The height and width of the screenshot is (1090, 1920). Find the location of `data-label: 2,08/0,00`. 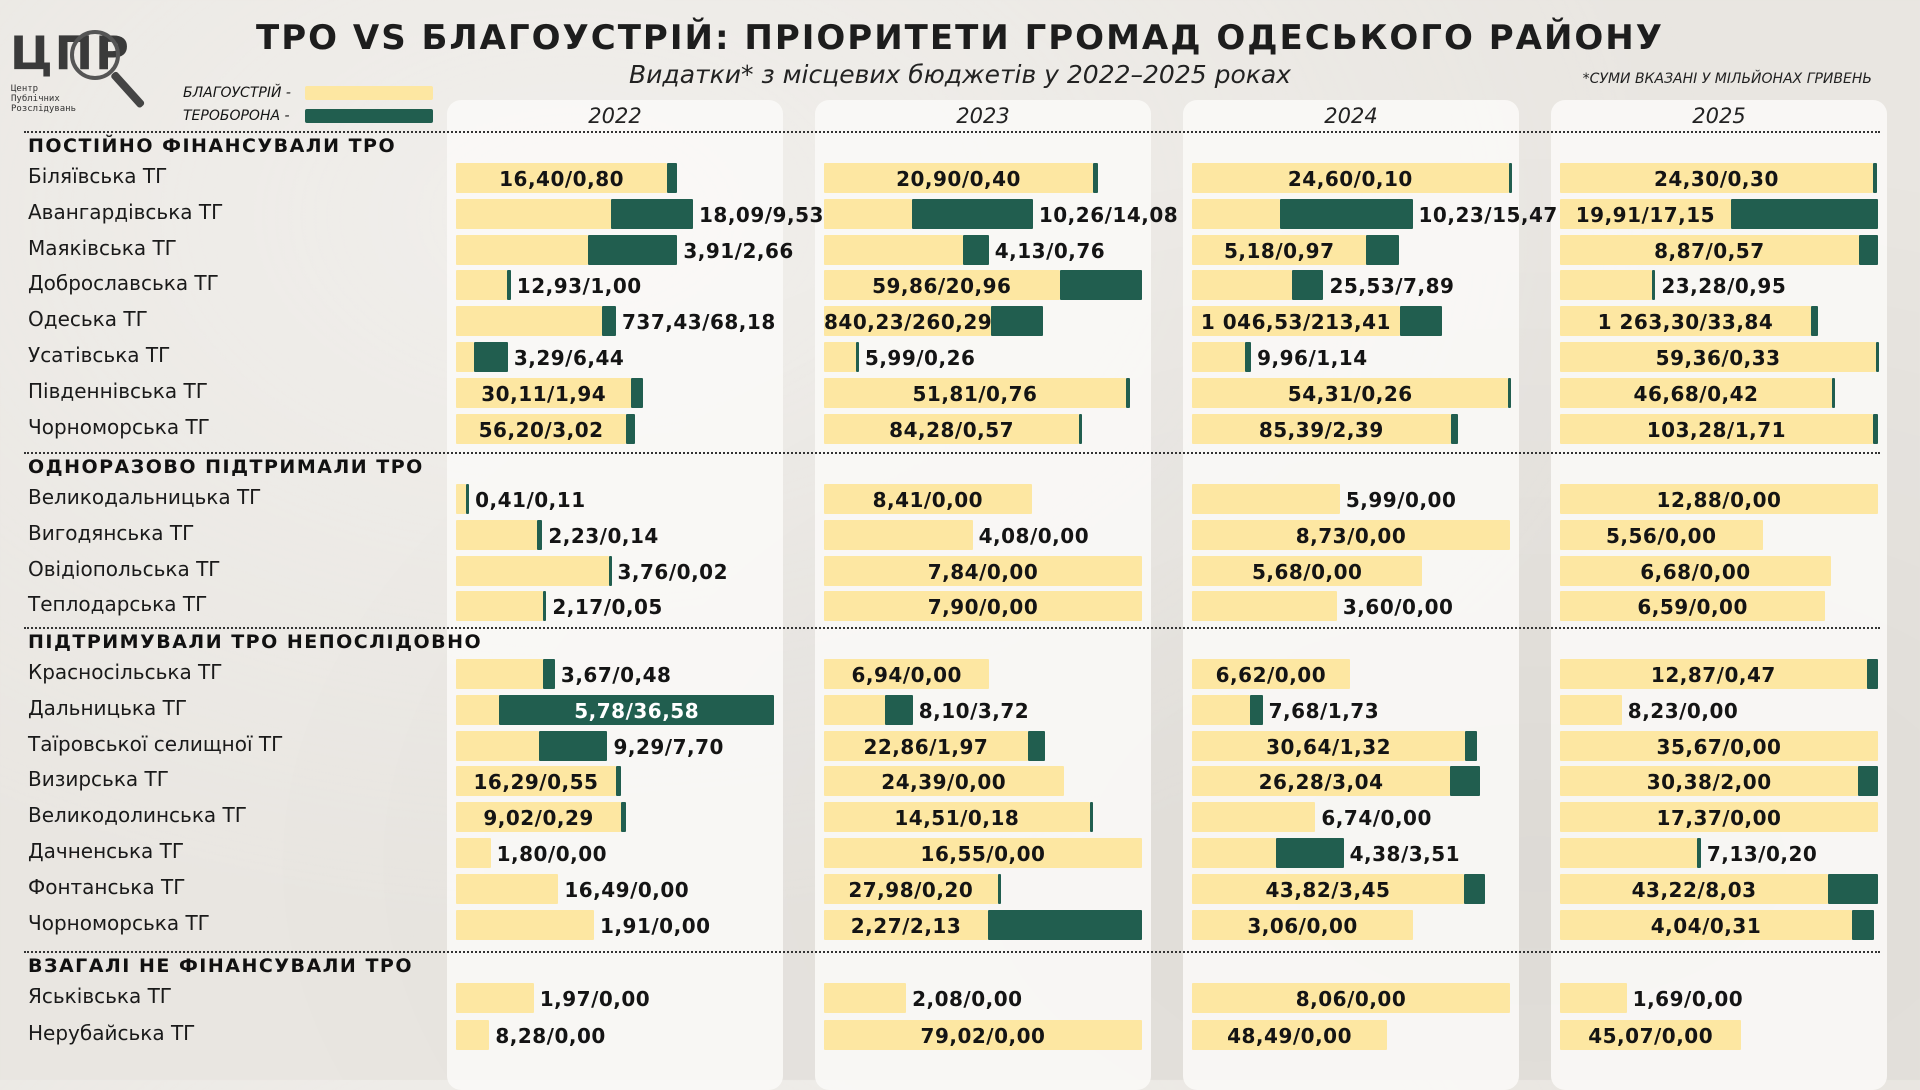

data-label: 2,08/0,00 is located at coordinates (967, 999).